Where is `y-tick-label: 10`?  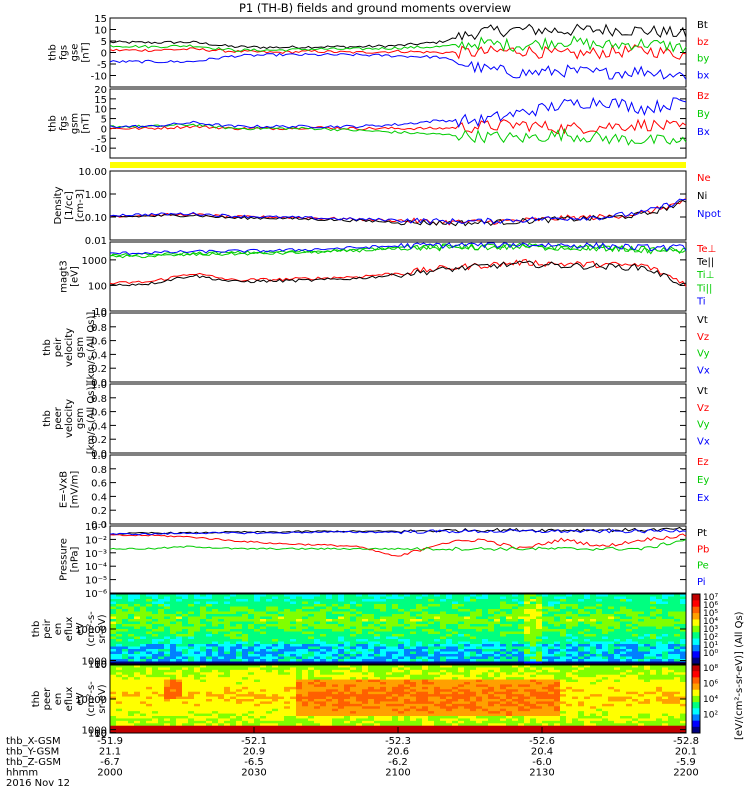 y-tick-label: 10 is located at coordinates (100, 665).